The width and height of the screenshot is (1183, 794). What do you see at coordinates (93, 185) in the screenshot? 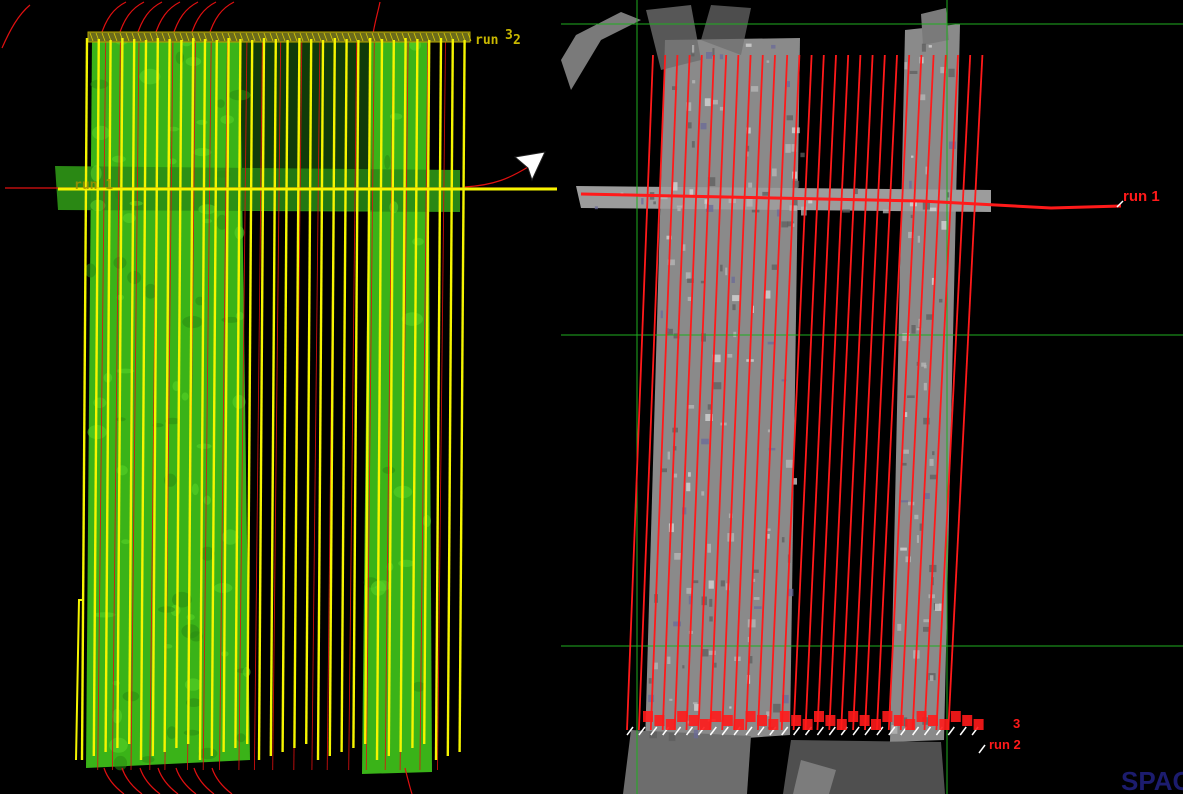
I see `run-1-label-left: run 1` at bounding box center [93, 185].